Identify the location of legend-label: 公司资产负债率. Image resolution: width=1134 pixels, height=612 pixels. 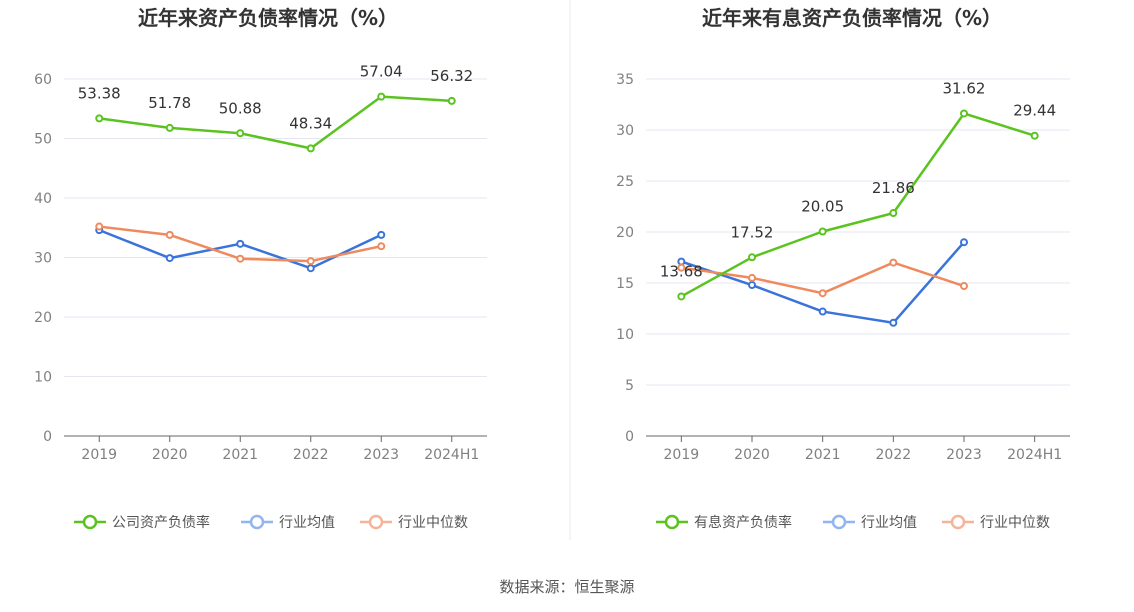
(161, 522).